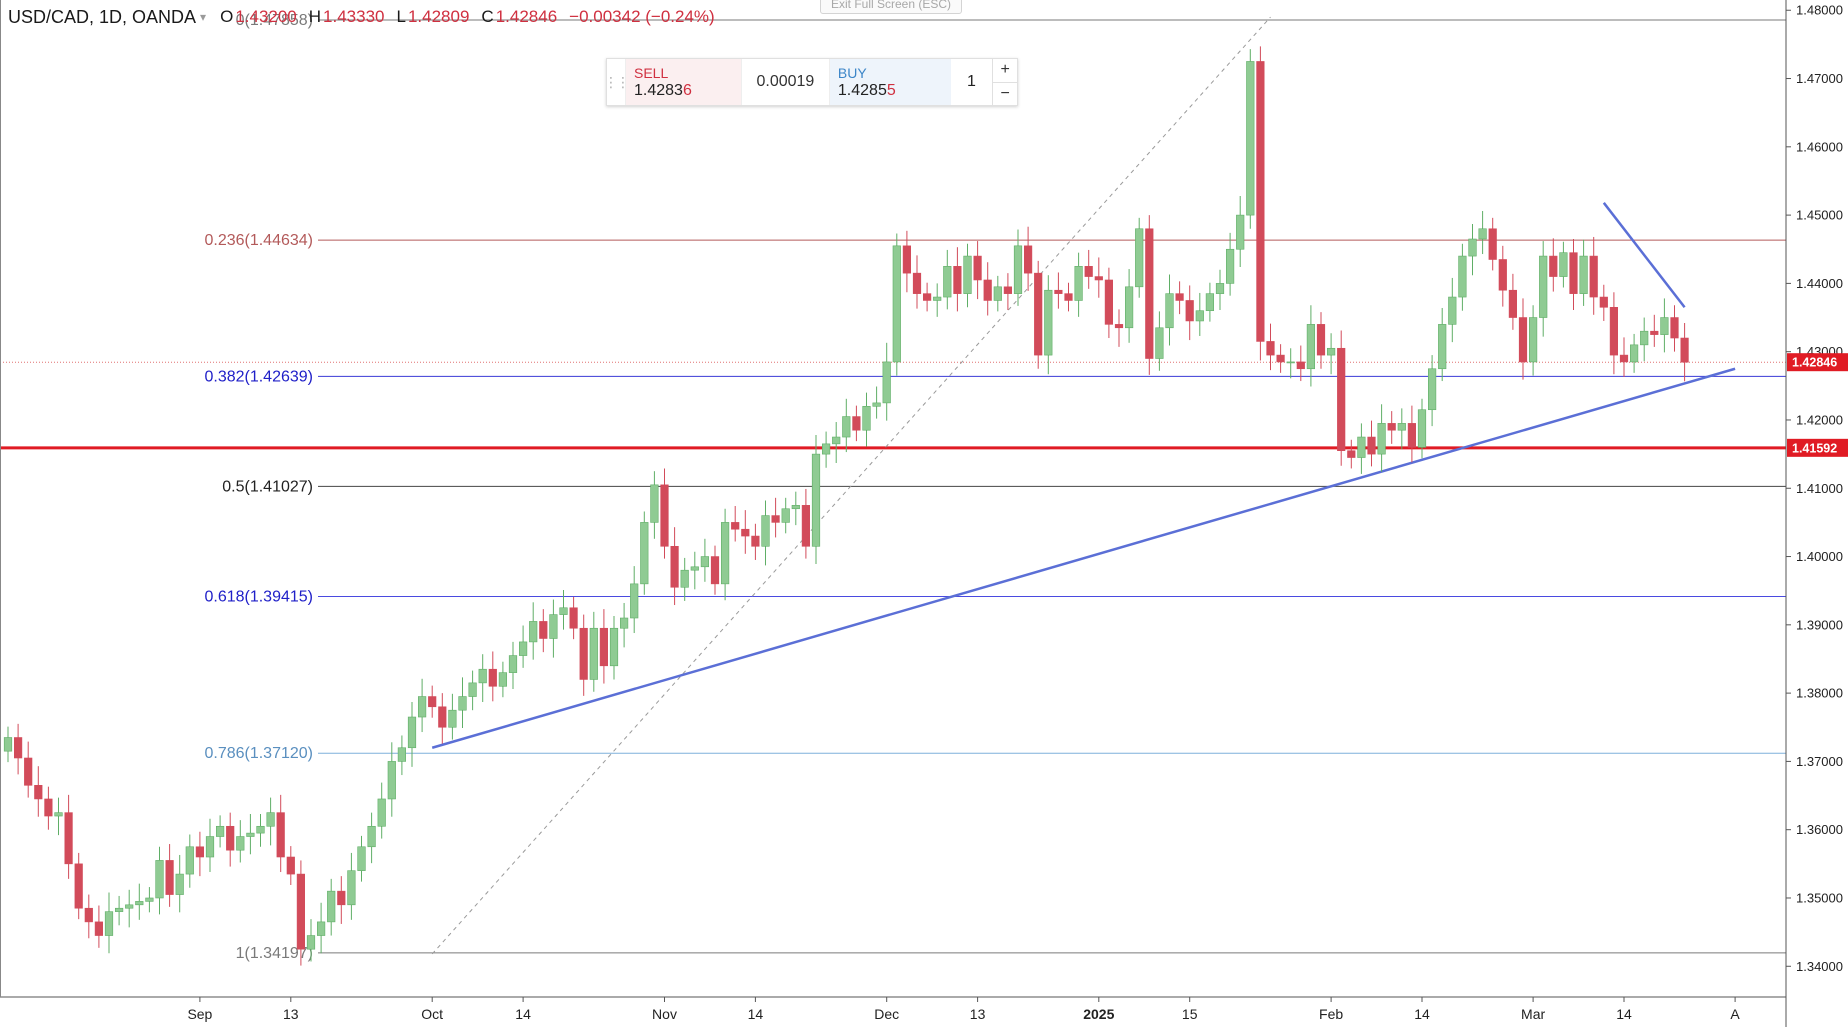 The width and height of the screenshot is (1848, 1027). What do you see at coordinates (1005, 71) in the screenshot?
I see `increment-button: +` at bounding box center [1005, 71].